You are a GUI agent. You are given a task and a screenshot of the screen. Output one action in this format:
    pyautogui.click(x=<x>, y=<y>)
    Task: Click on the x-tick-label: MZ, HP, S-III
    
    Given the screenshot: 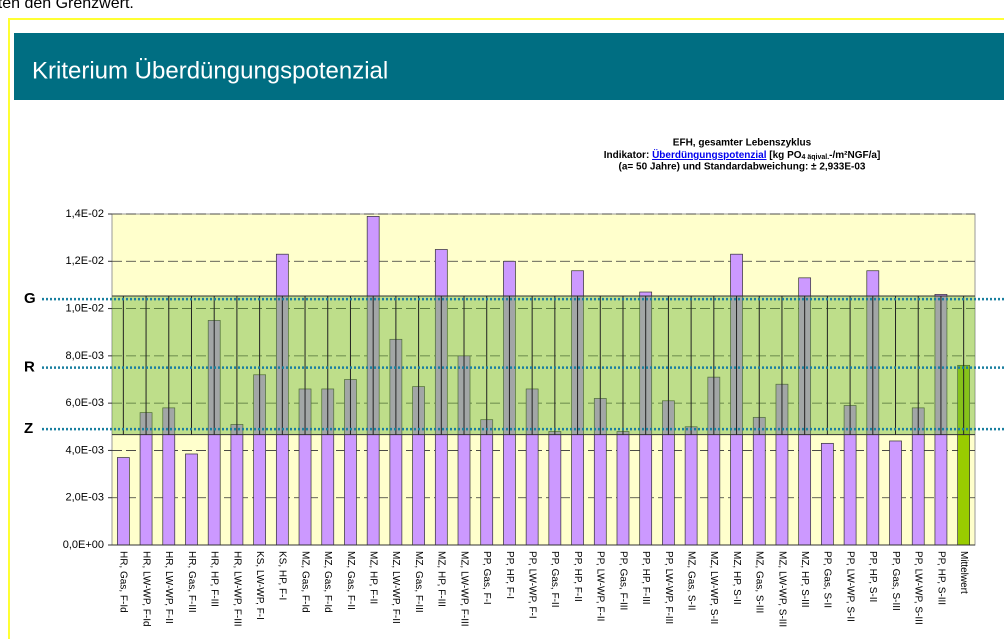 What is the action you would take?
    pyautogui.click(x=804, y=579)
    